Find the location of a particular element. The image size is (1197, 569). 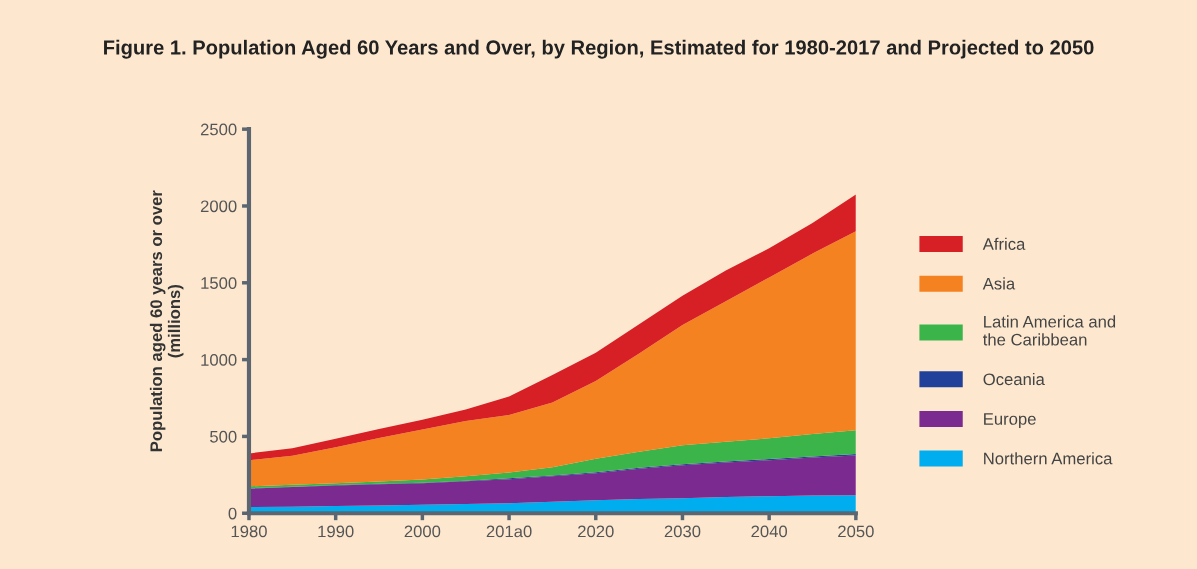

x-tick-label: 2000 is located at coordinates (422, 531).